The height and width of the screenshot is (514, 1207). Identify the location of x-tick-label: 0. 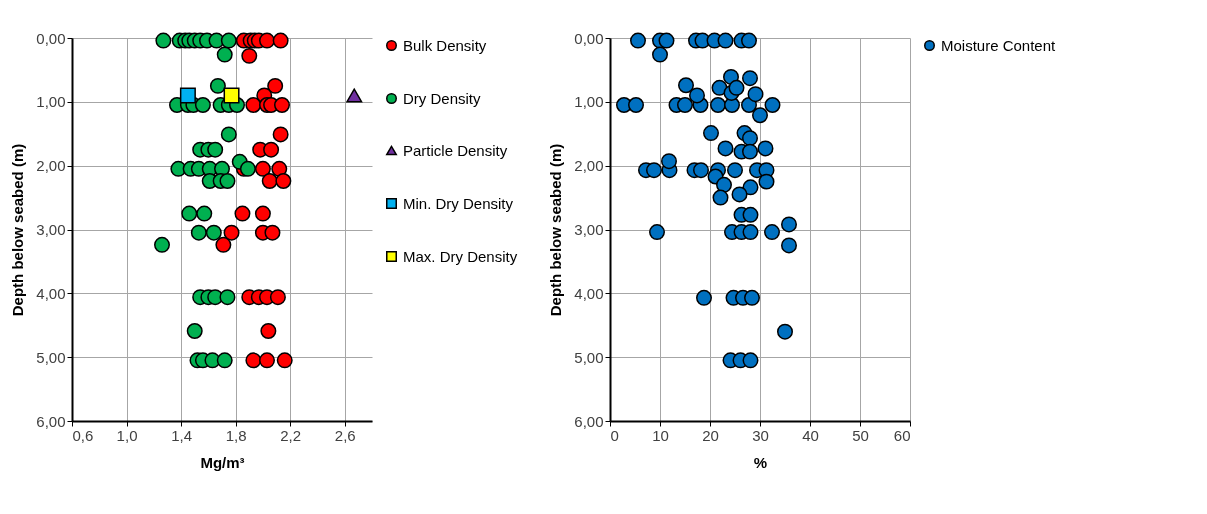
(614, 435).